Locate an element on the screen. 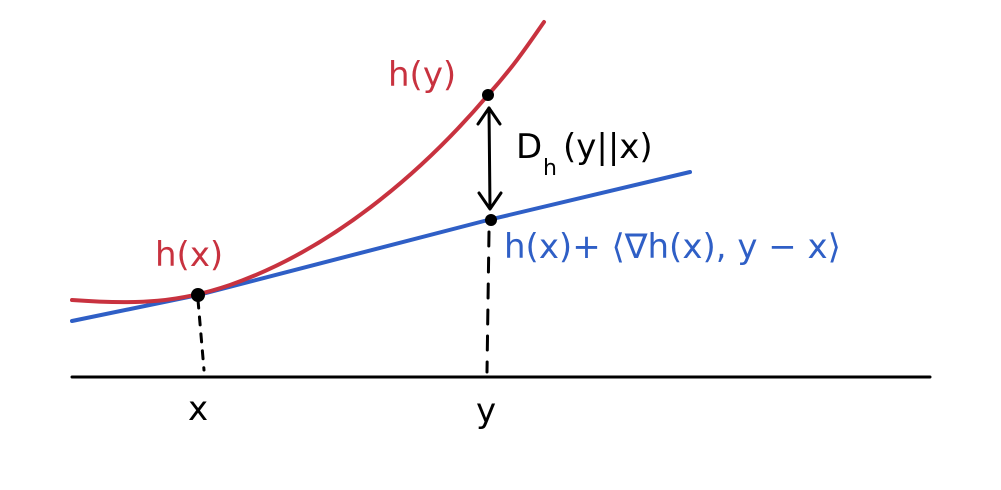  label-divergence-sub: h is located at coordinates (550, 168).